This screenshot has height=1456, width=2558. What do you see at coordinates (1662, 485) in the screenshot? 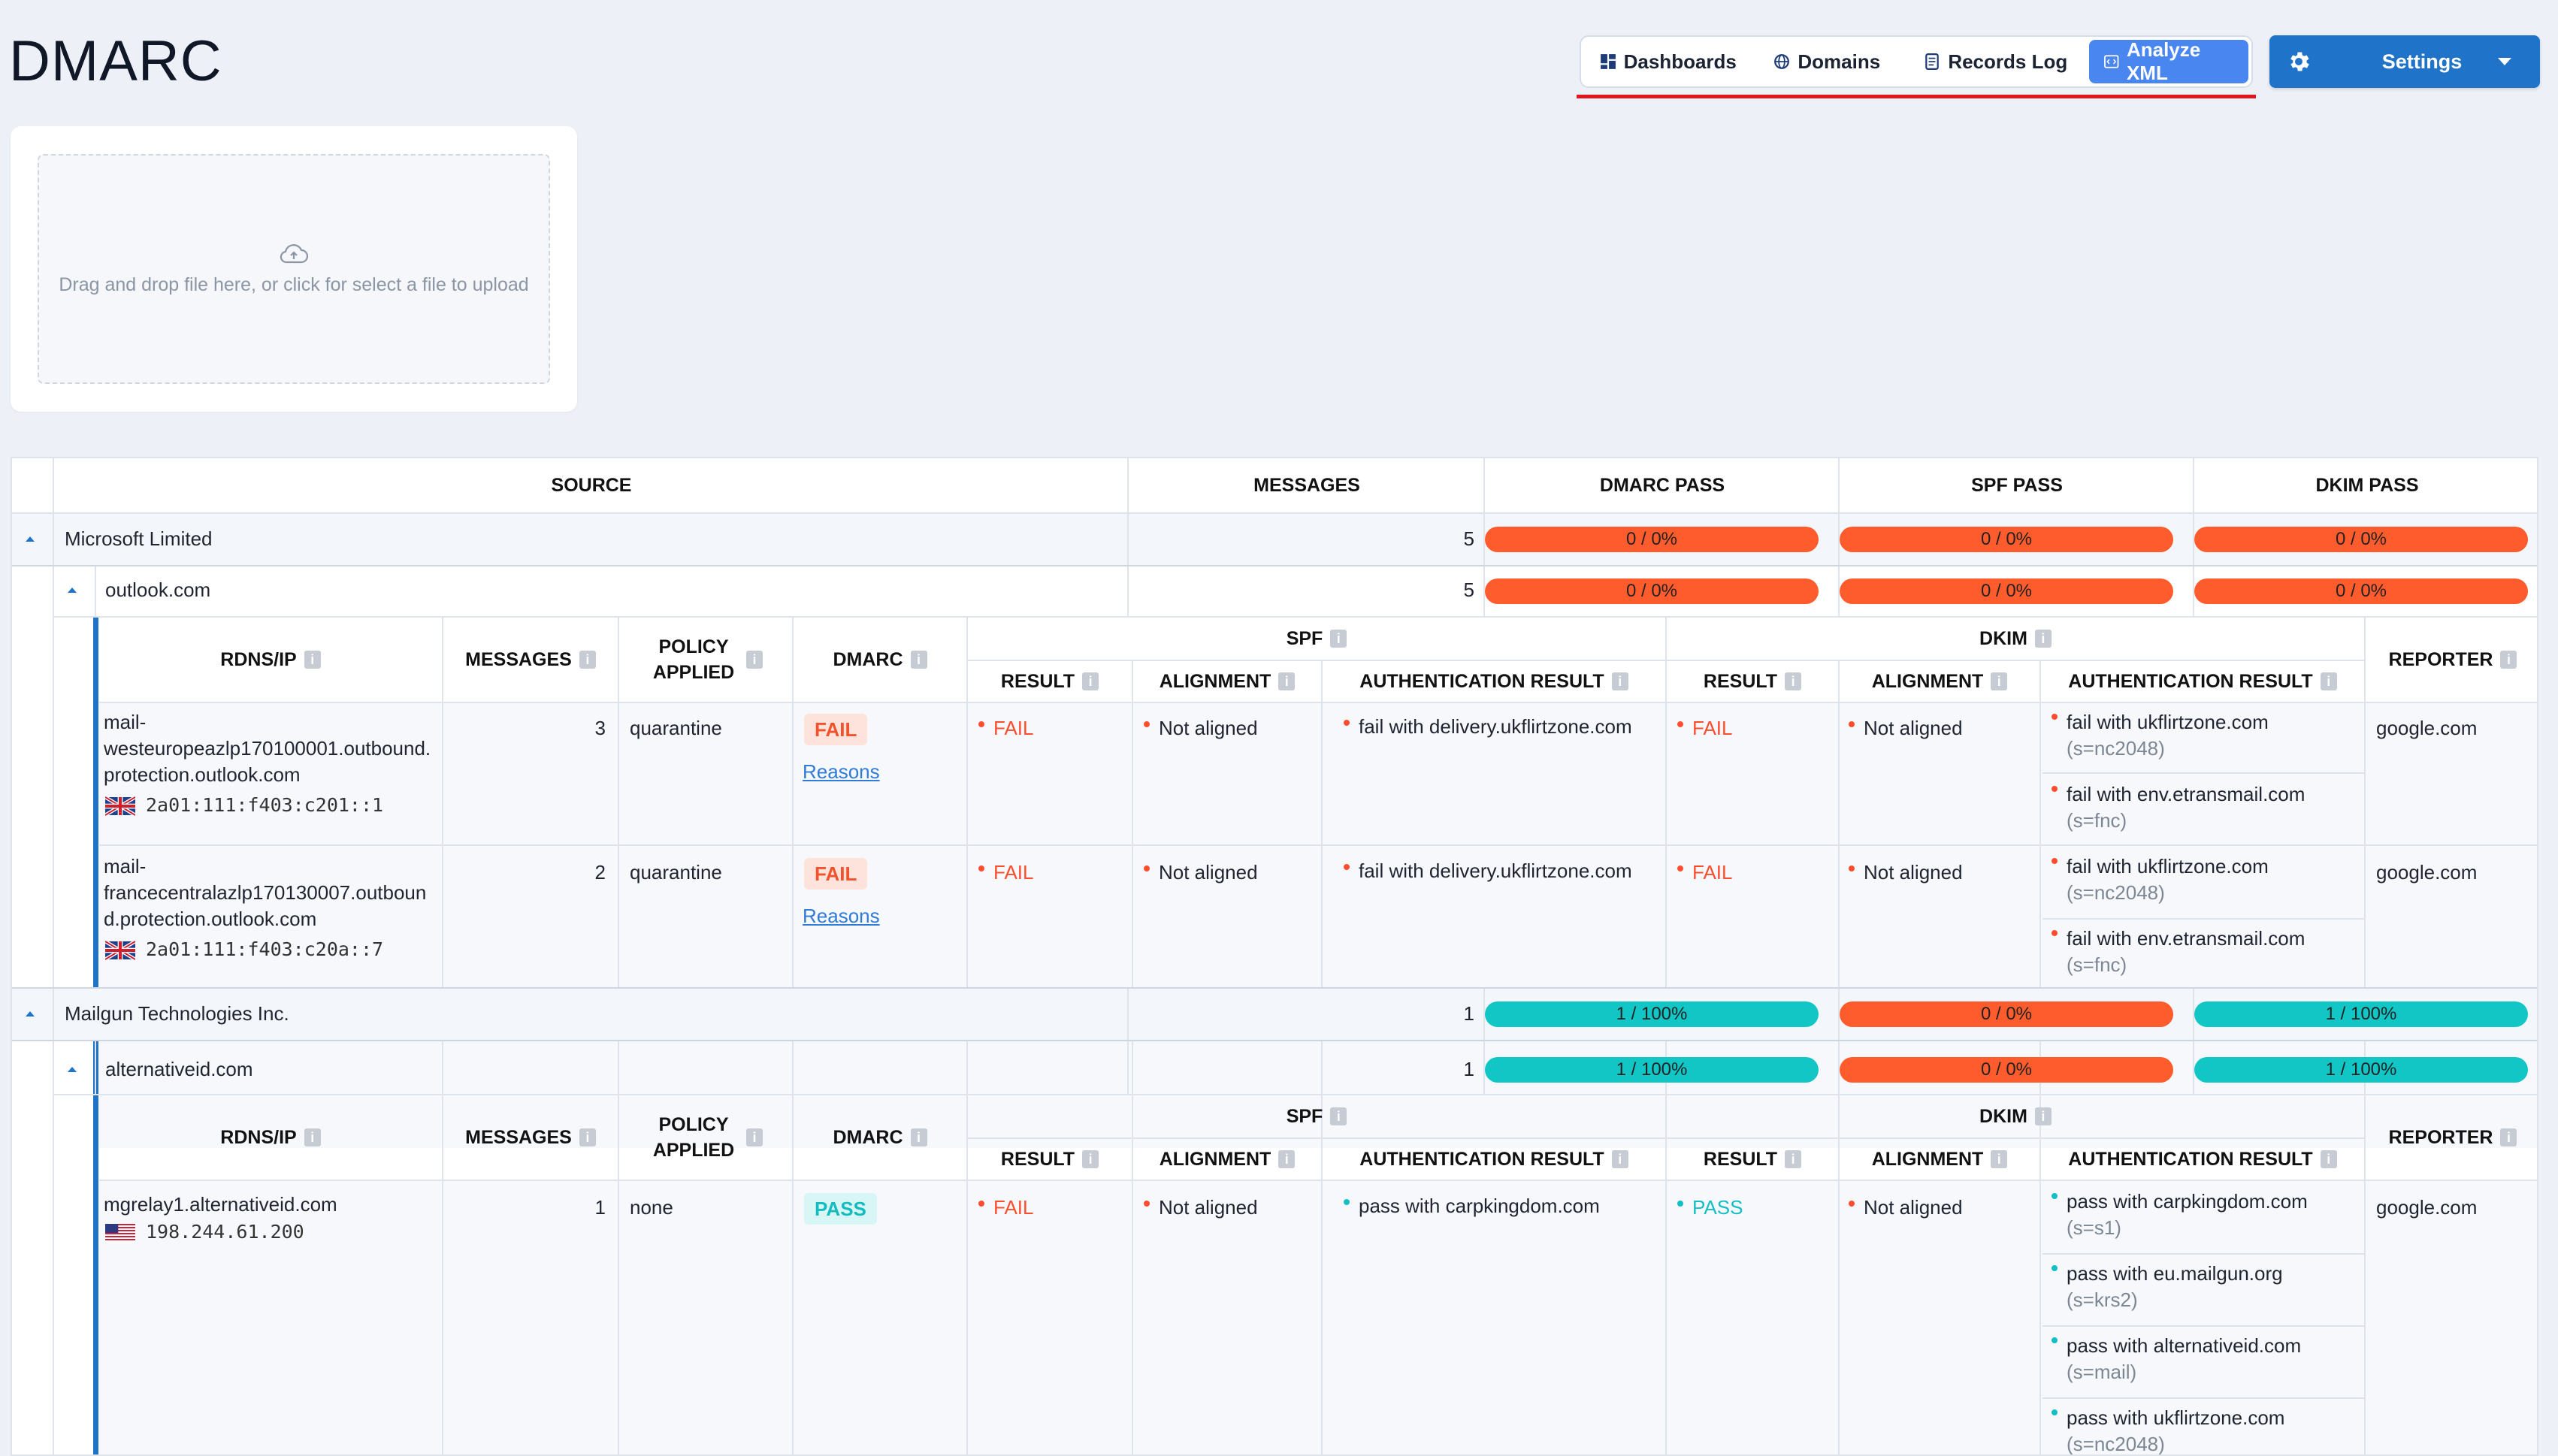
I see `col-header-dmarc-pass: DMARC PASS` at bounding box center [1662, 485].